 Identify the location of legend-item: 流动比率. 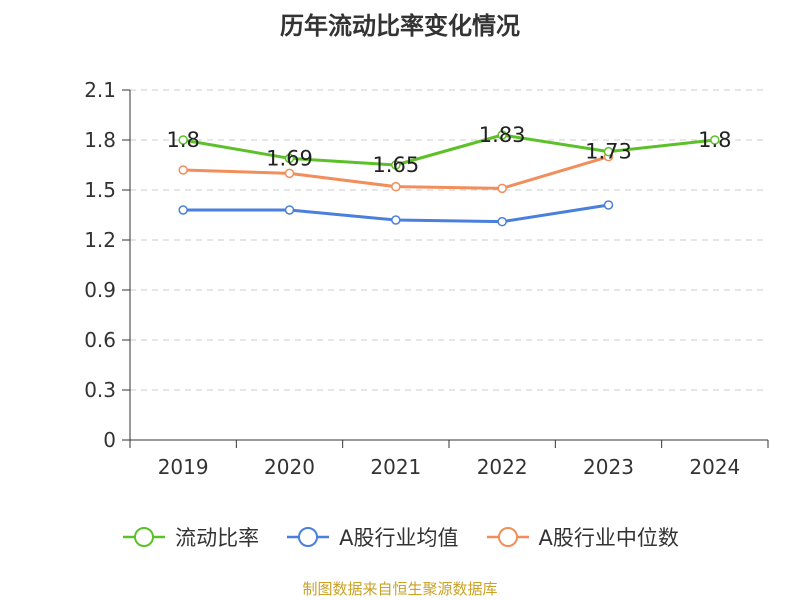
(190, 537).